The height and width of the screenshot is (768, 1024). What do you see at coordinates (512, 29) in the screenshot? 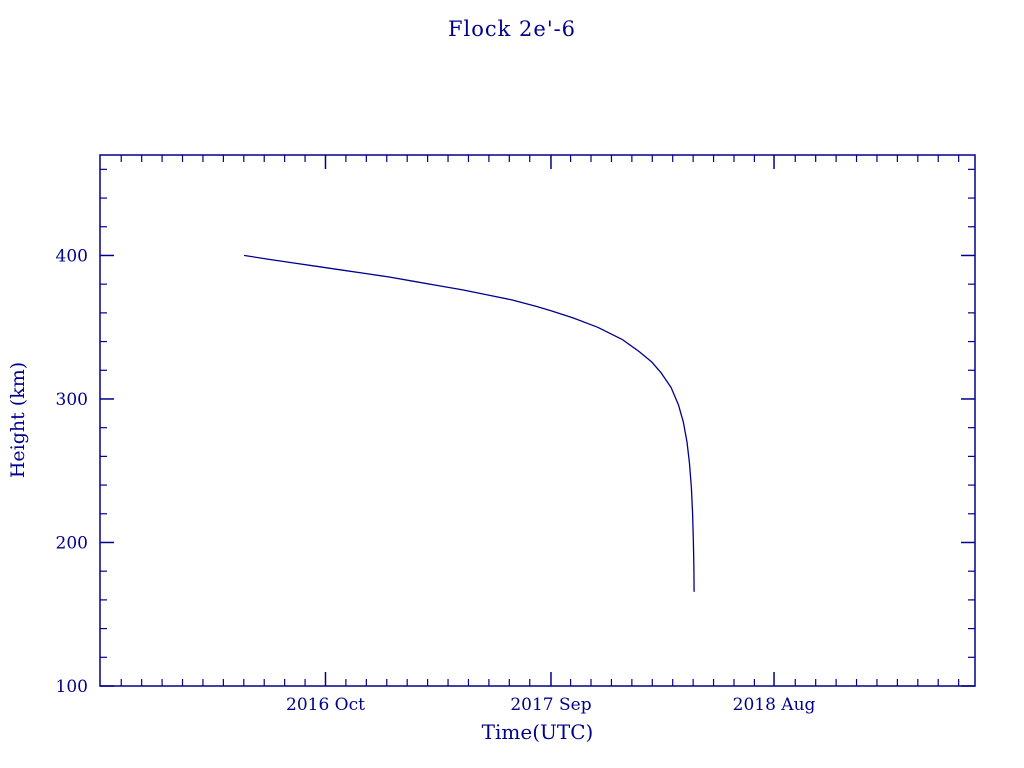
I see `chart-title: Flock 2e'-6` at bounding box center [512, 29].